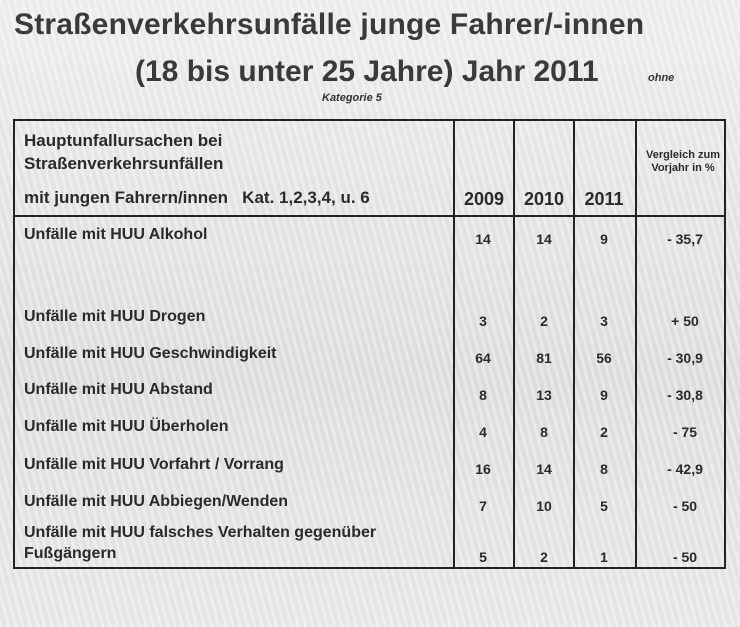 Image resolution: width=740 pixels, height=627 pixels. What do you see at coordinates (604, 557) in the screenshot?
I see `cell-2011: 1` at bounding box center [604, 557].